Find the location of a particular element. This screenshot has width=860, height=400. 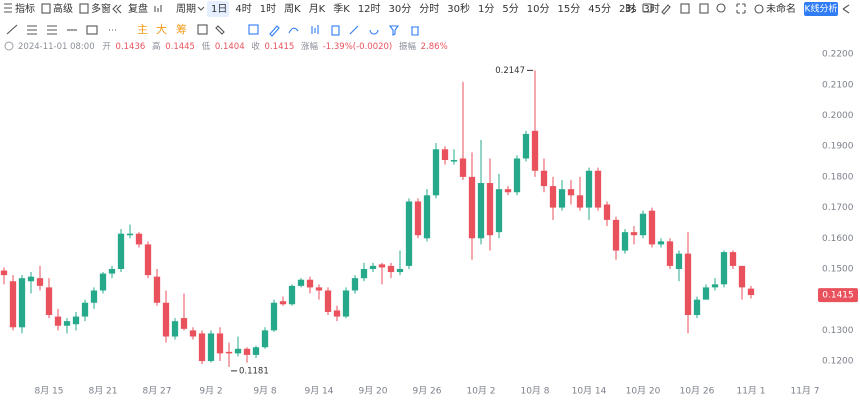

period-option: 4时 is located at coordinates (243, 9).